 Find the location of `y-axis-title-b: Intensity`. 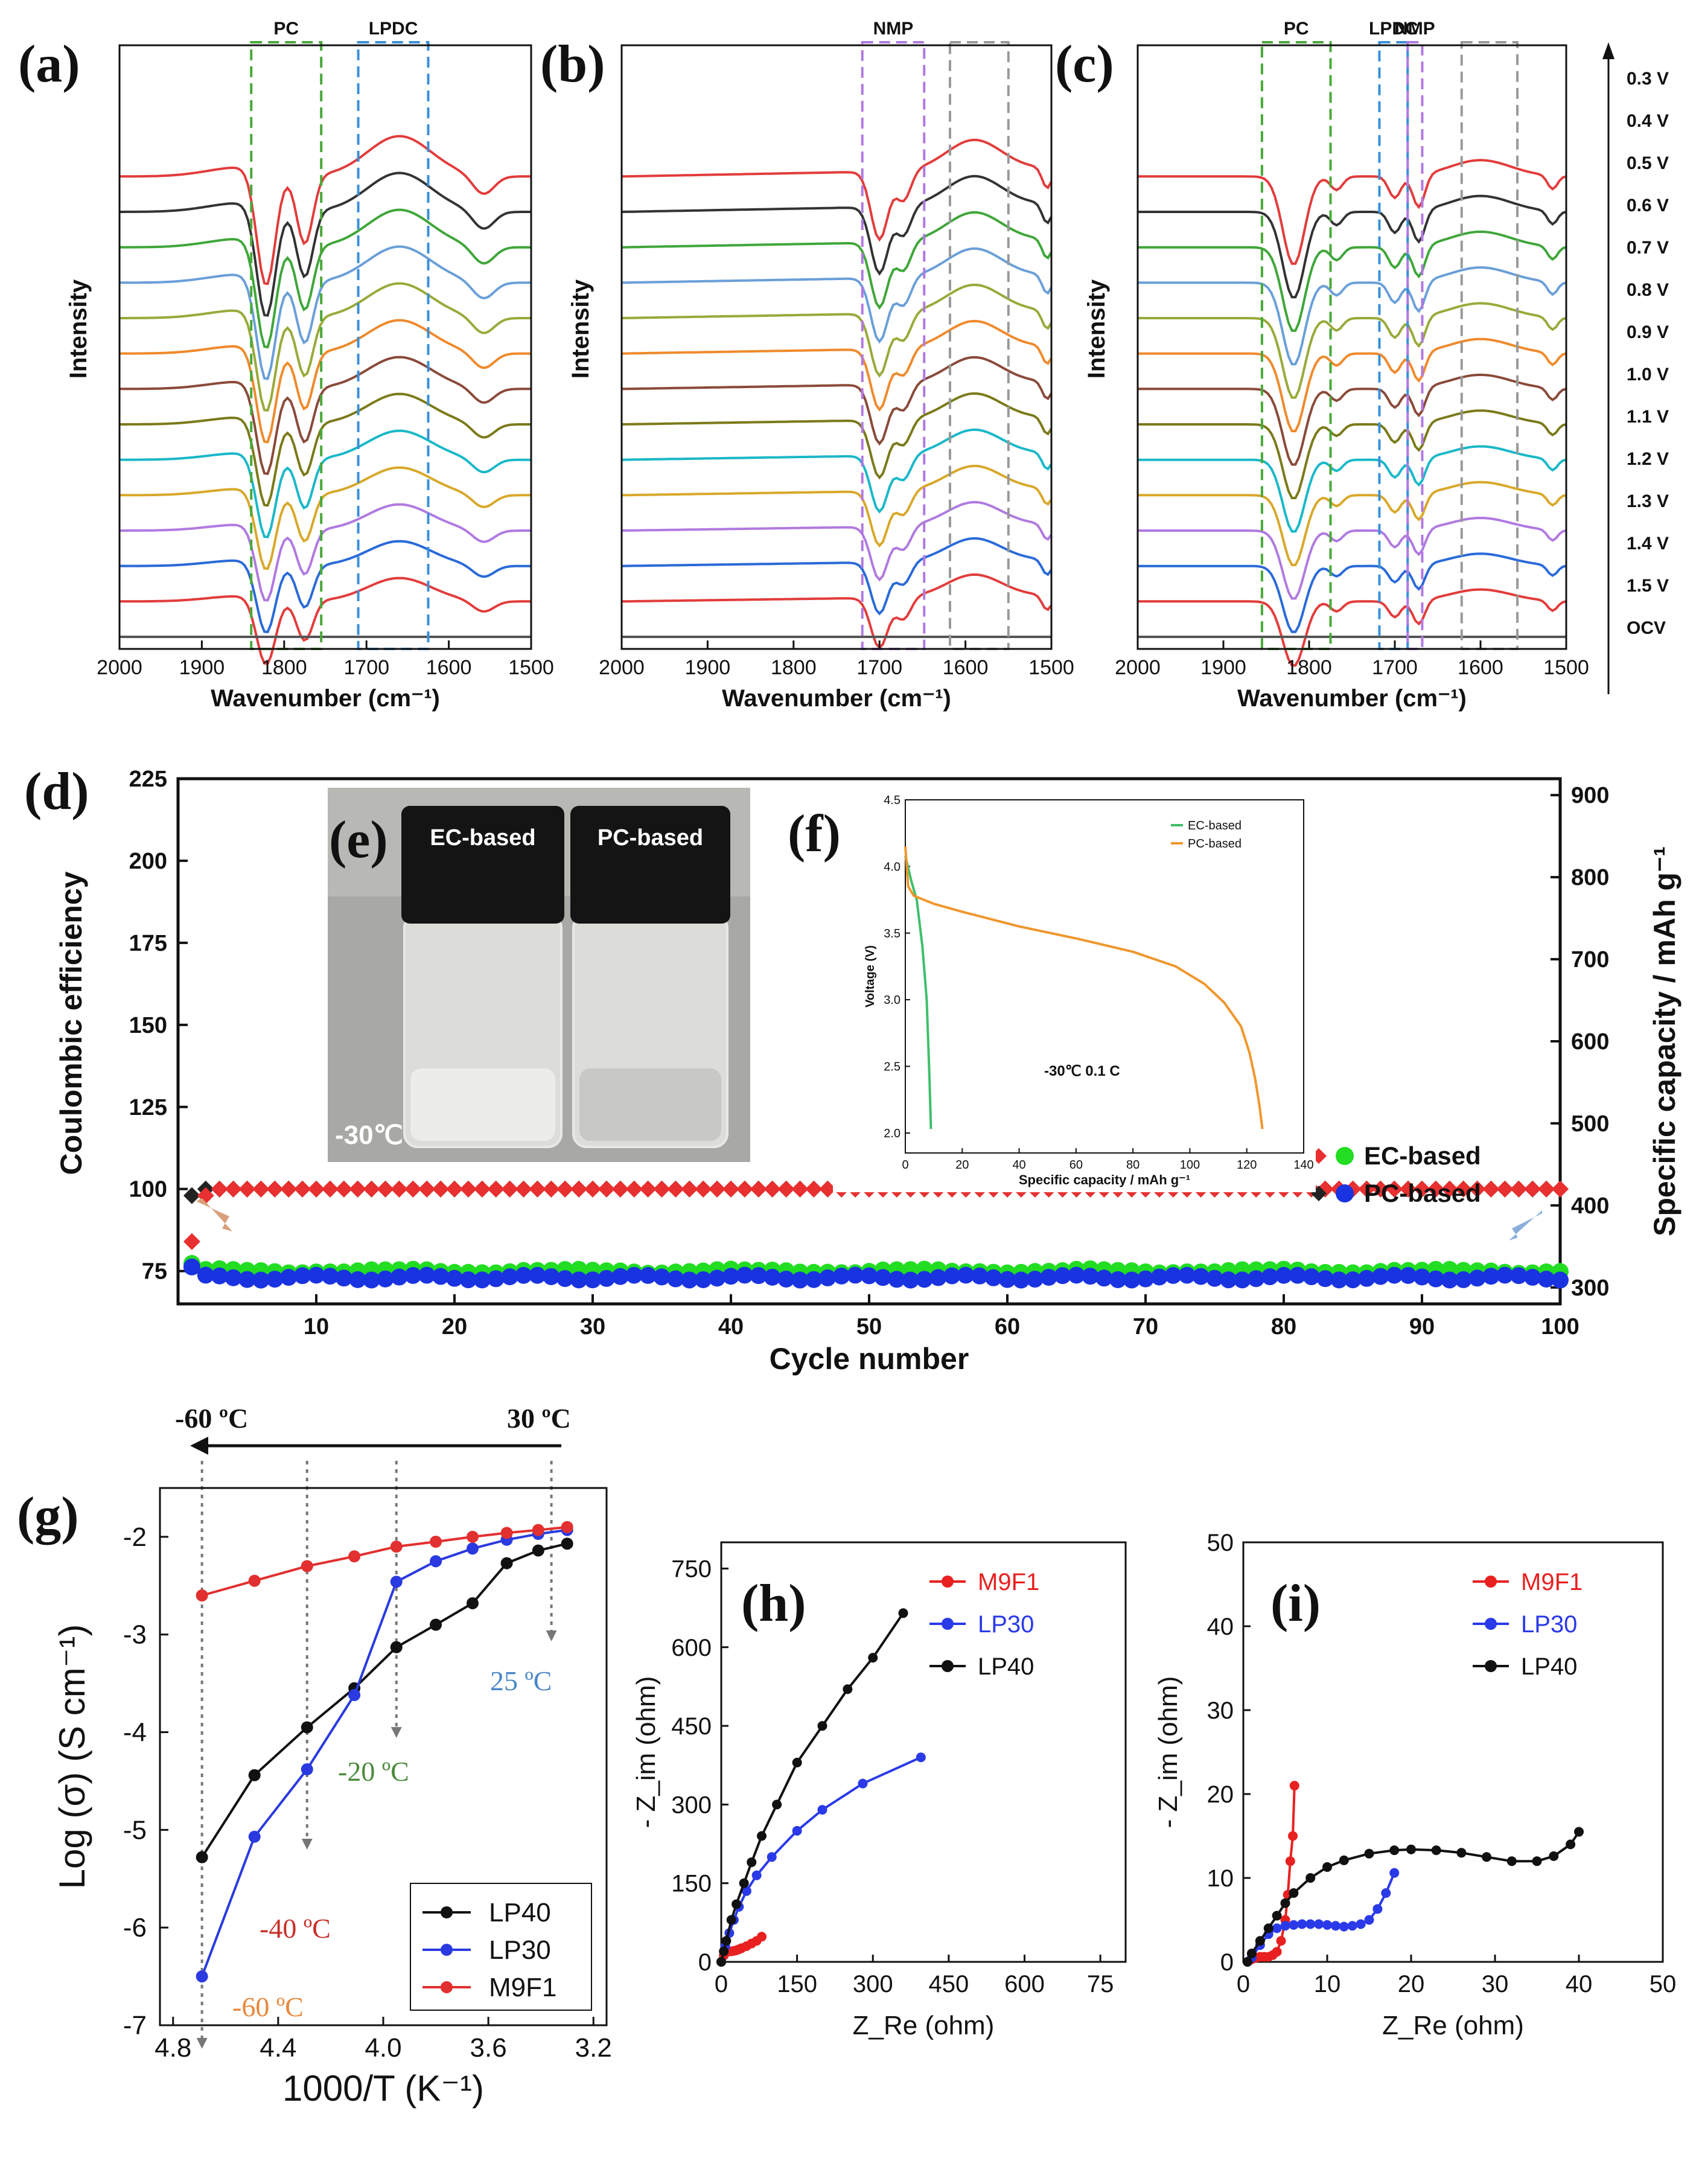

y-axis-title-b: Intensity is located at coordinates (580, 329).